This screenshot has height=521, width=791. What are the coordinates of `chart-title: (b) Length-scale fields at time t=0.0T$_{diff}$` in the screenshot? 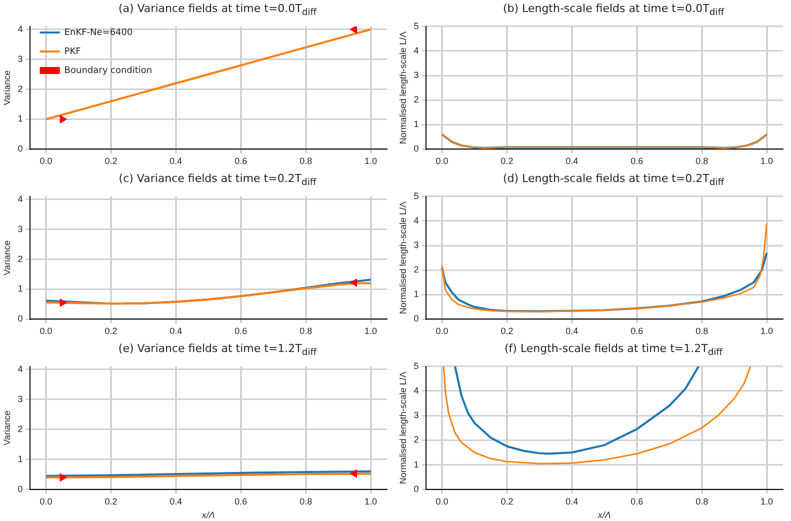 It's located at (614, 9).